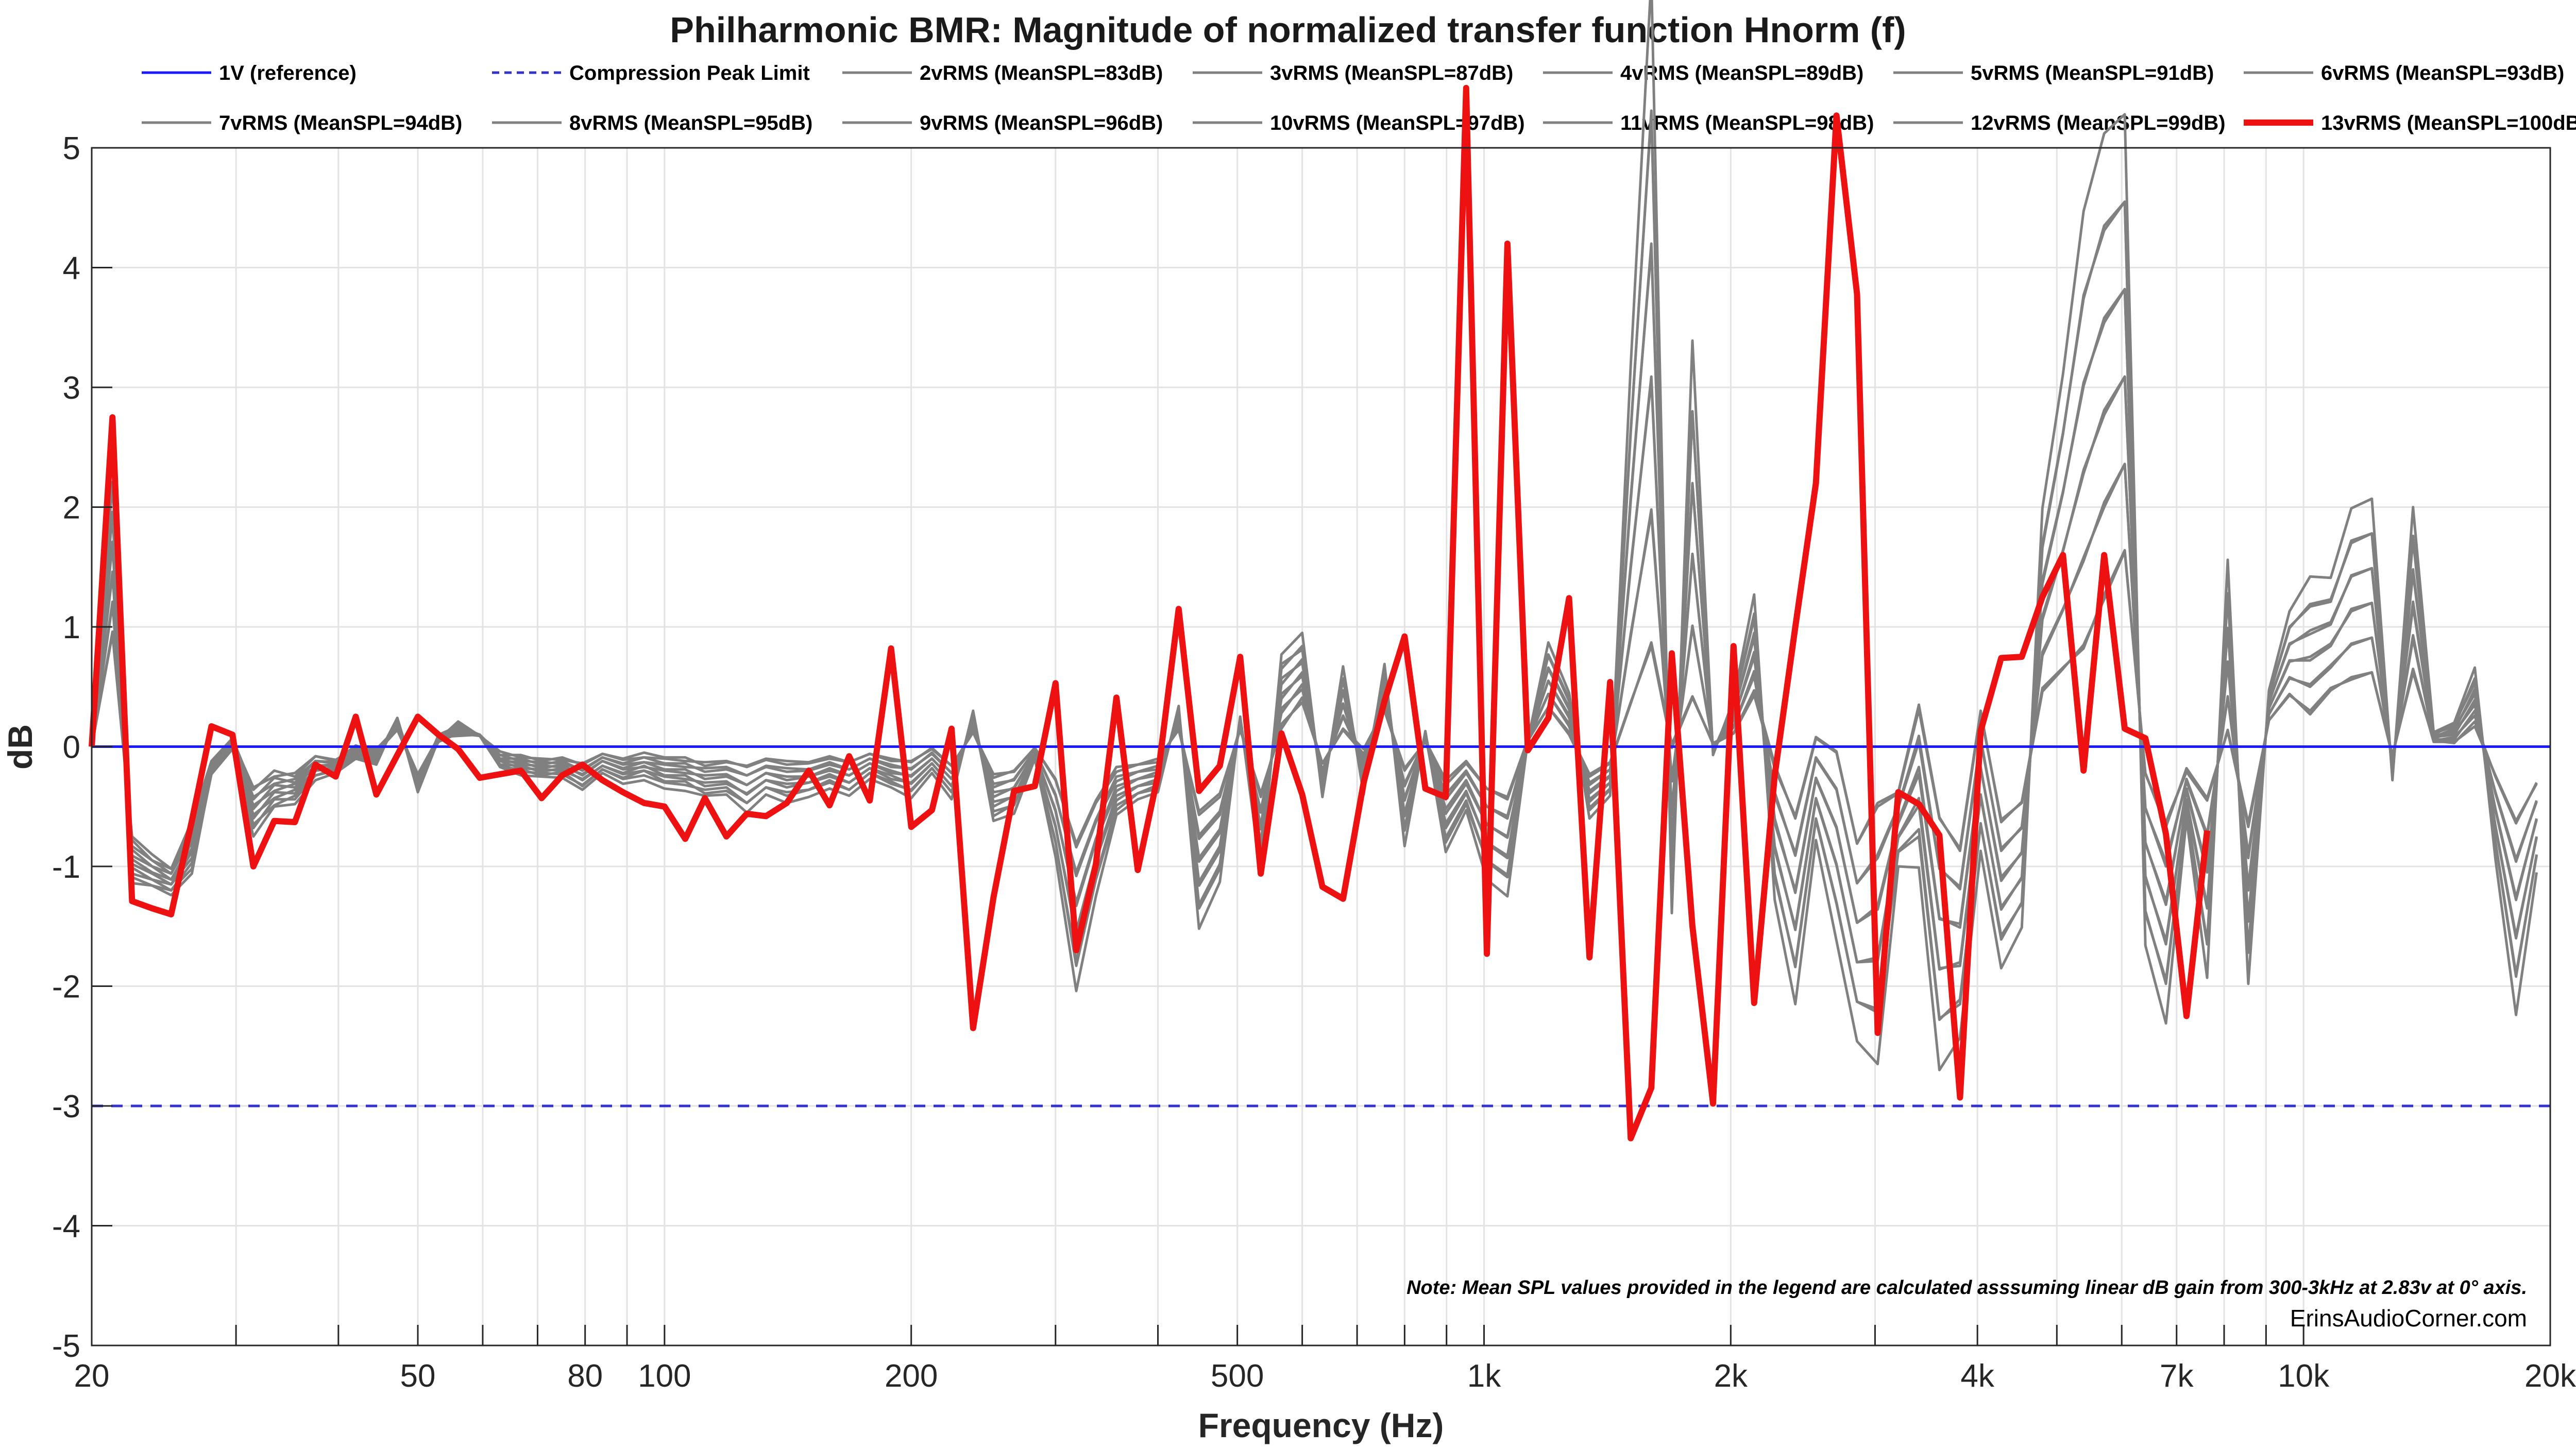 Image resolution: width=2576 pixels, height=1449 pixels. Describe the element at coordinates (288, 73) in the screenshot. I see `legend-label: 1V (reference)` at that location.